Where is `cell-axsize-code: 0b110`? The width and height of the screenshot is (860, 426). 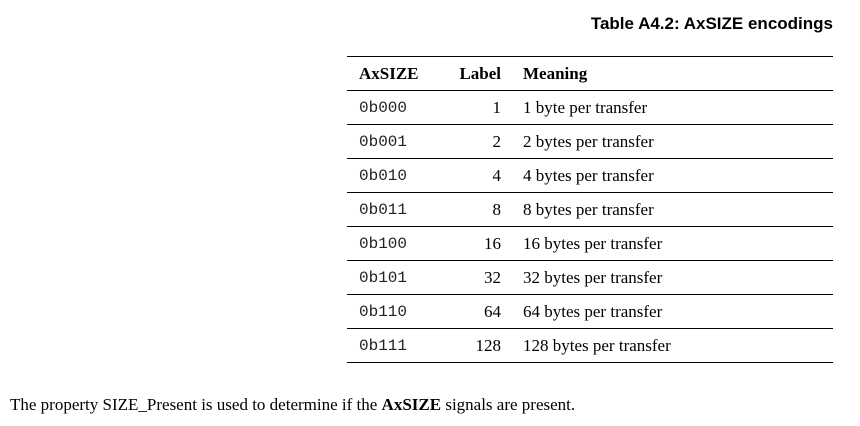 cell-axsize-code: 0b110 is located at coordinates (383, 311).